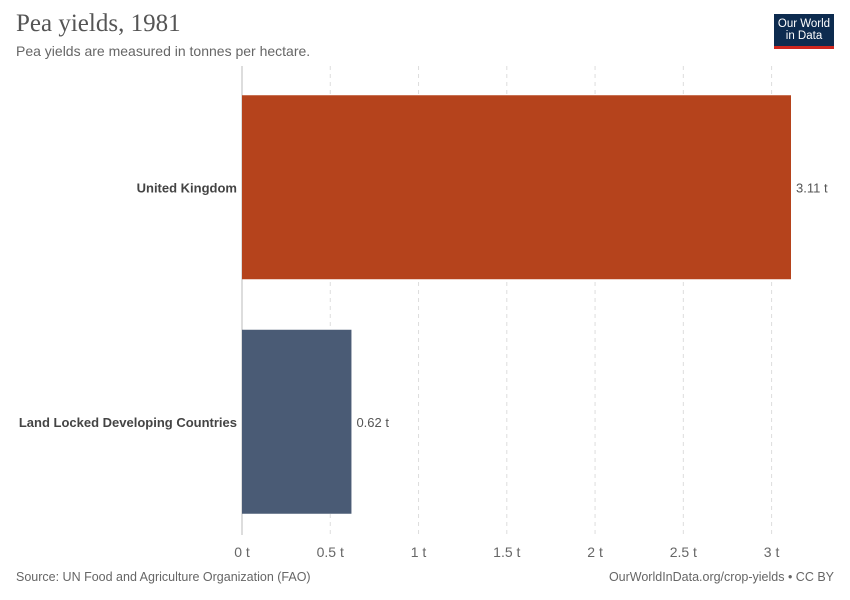  What do you see at coordinates (804, 23) in the screenshot?
I see `logo-line-1: Our World` at bounding box center [804, 23].